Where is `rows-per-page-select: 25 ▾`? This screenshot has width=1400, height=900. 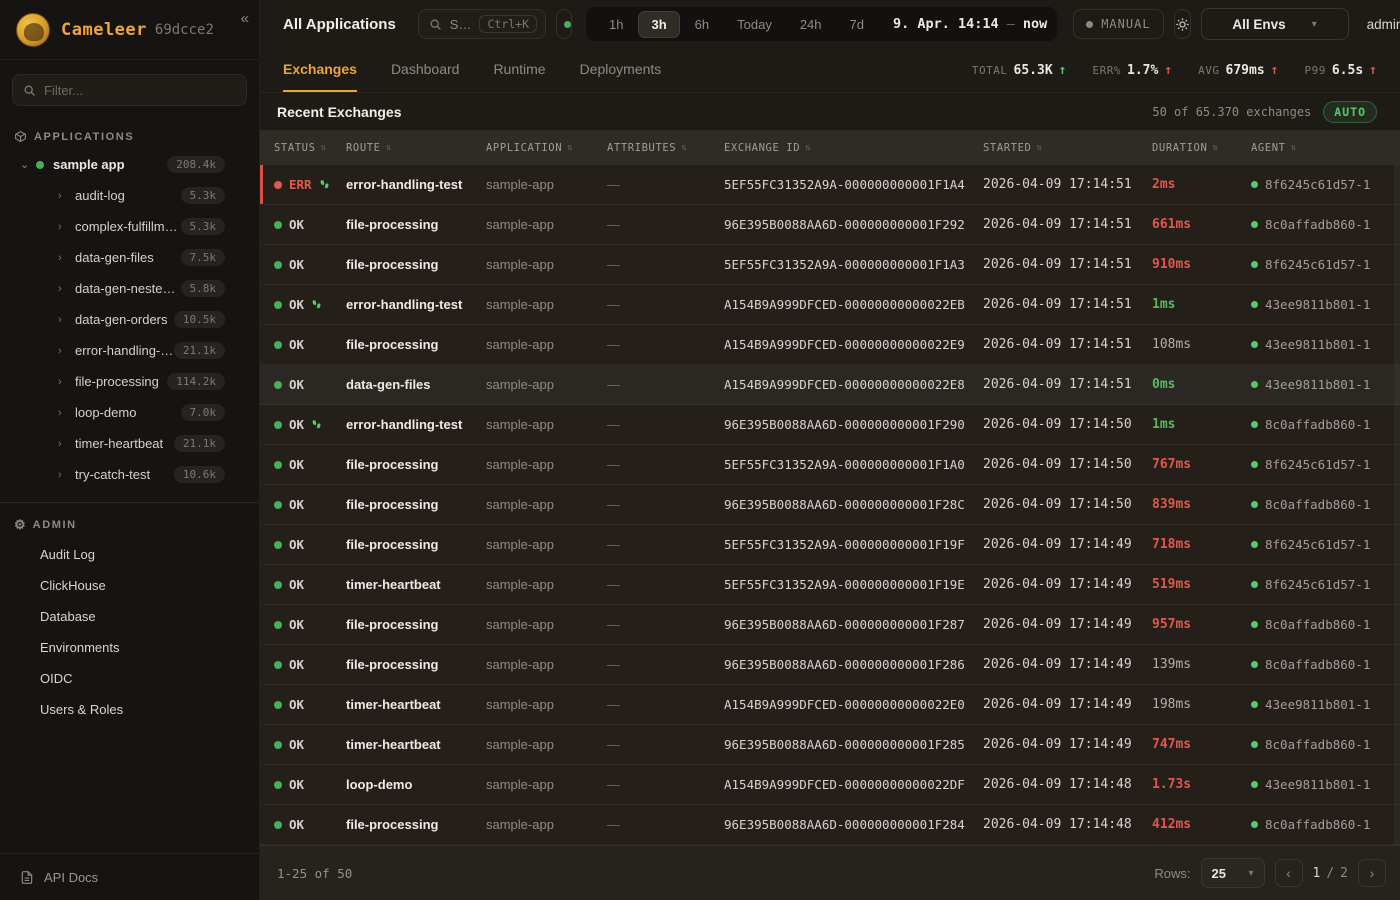 rows-per-page-select: 25 ▾ is located at coordinates (1232, 873).